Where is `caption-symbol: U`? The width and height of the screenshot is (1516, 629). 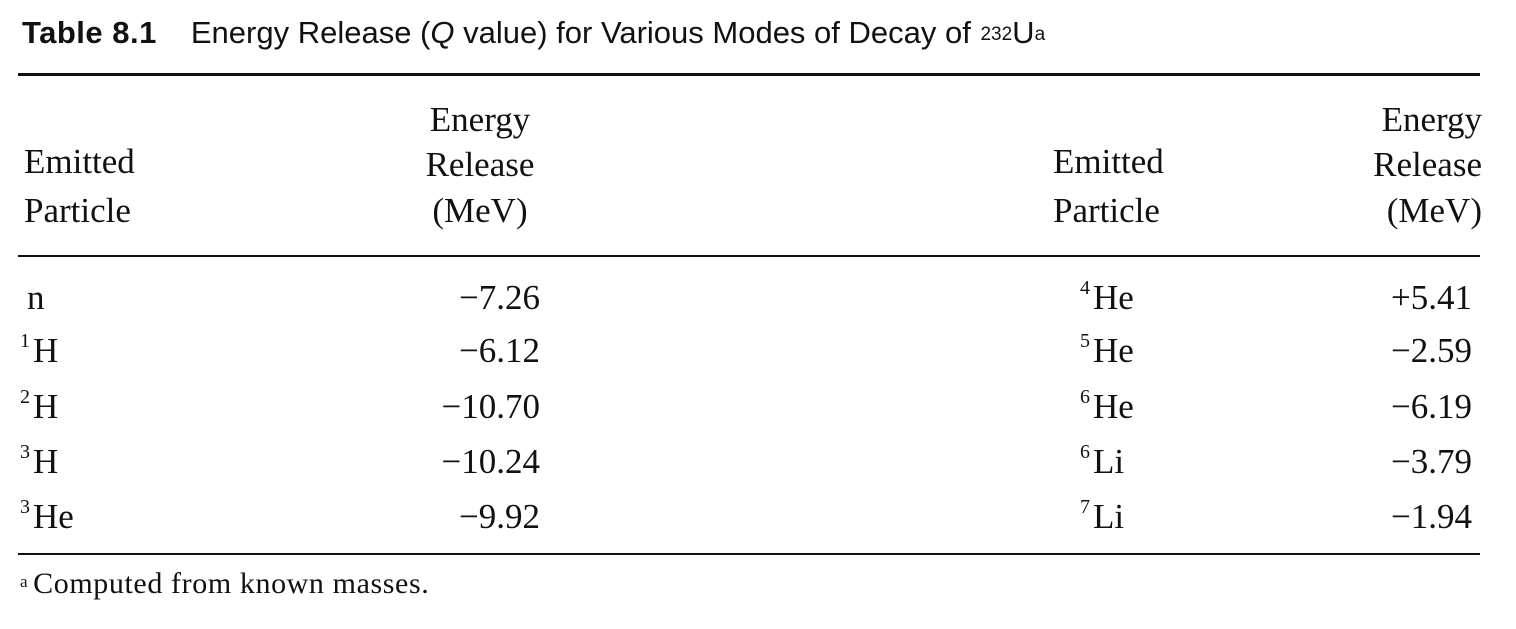 caption-symbol: U is located at coordinates (1023, 32).